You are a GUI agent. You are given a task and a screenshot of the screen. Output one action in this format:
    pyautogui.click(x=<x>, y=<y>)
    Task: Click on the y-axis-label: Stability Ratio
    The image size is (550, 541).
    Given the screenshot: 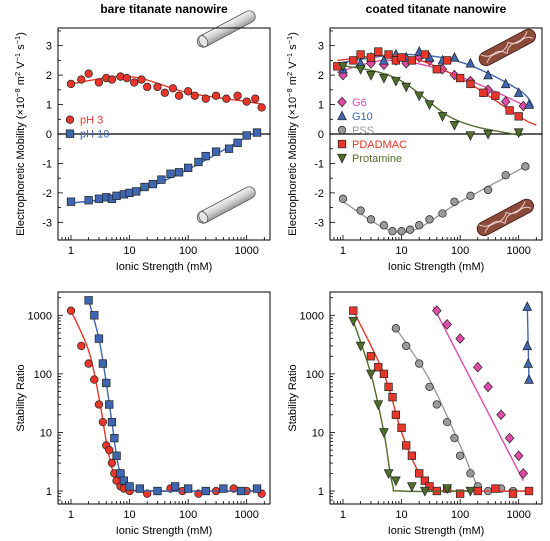 What is the action you would take?
    pyautogui.click(x=293, y=397)
    